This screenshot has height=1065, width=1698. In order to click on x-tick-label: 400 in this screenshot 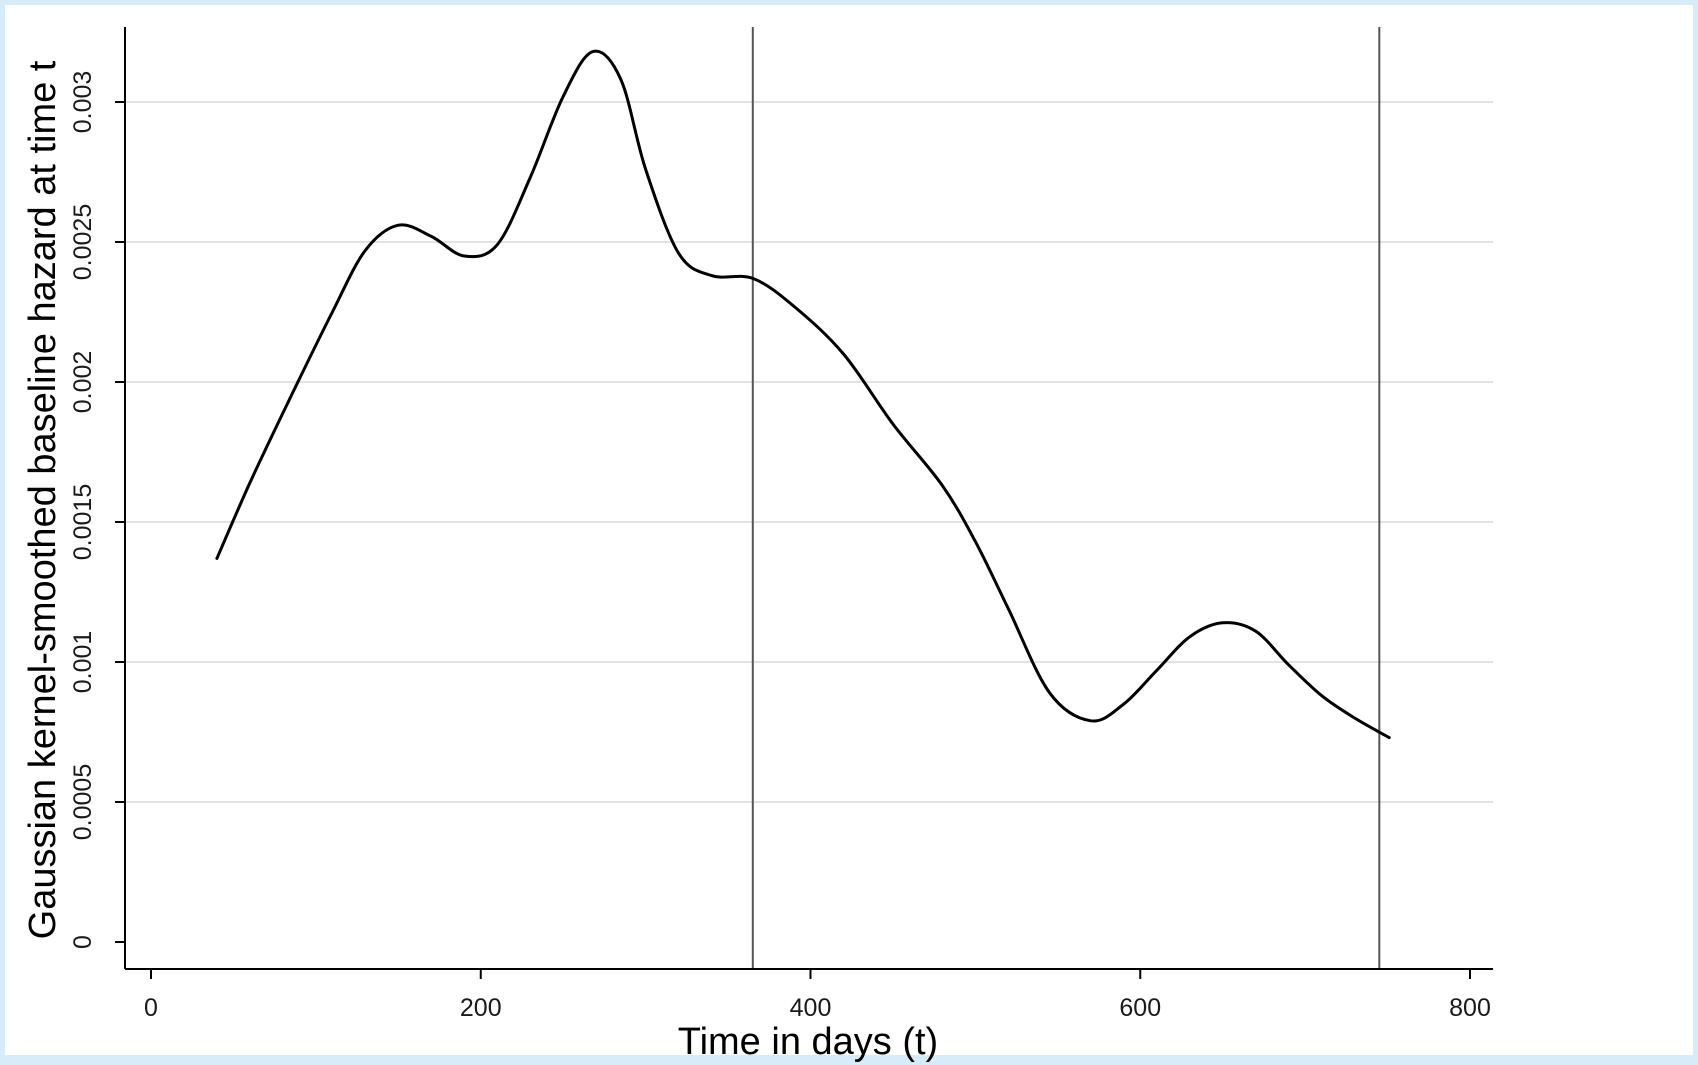, I will do `click(811, 1008)`.